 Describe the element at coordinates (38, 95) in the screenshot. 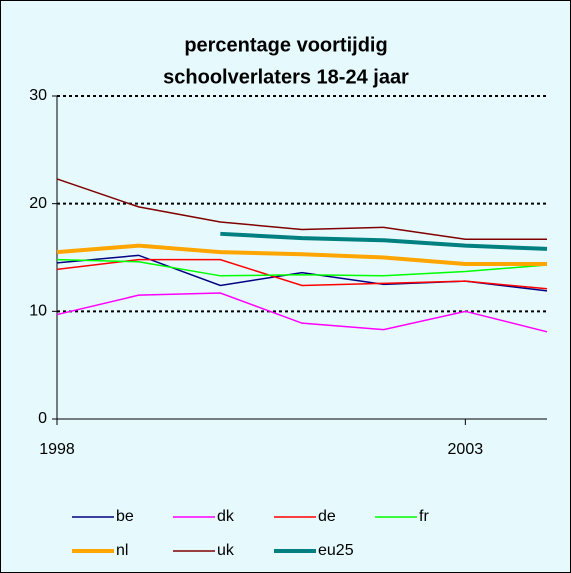

I see `y-tick-label: 30` at that location.